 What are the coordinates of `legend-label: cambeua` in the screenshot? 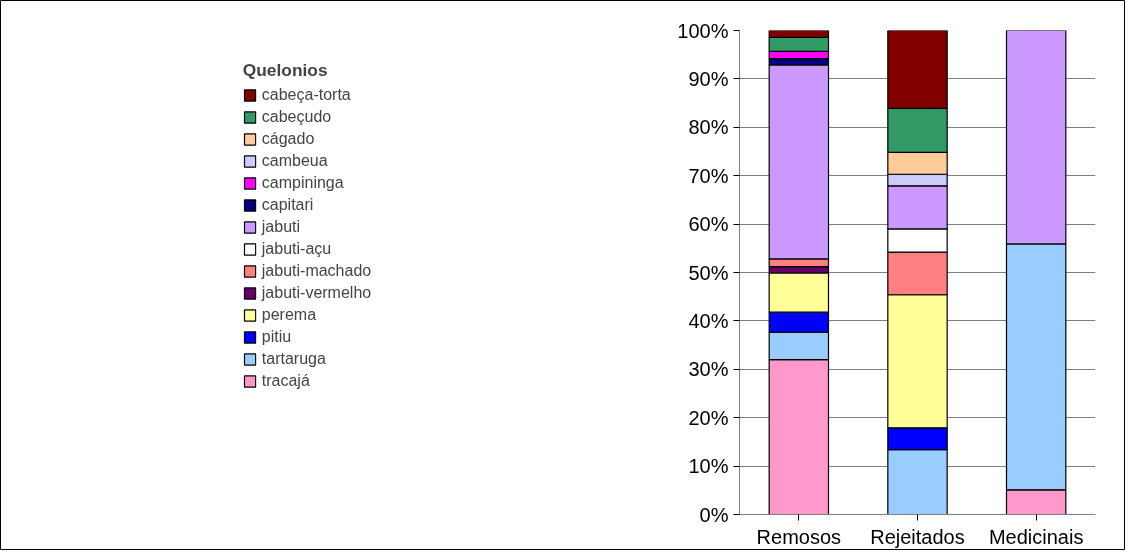 It's located at (294, 161).